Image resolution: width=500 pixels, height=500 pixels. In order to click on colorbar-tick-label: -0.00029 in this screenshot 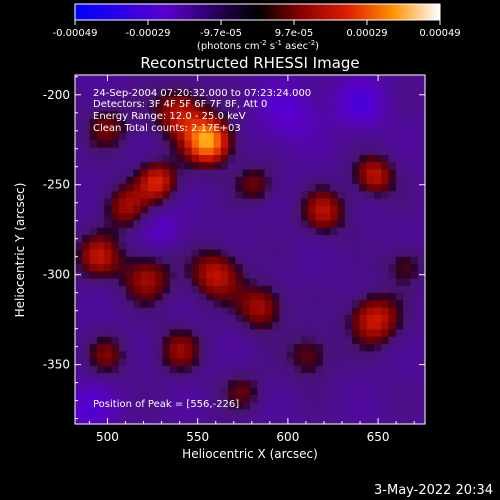, I will do `click(148, 33)`.